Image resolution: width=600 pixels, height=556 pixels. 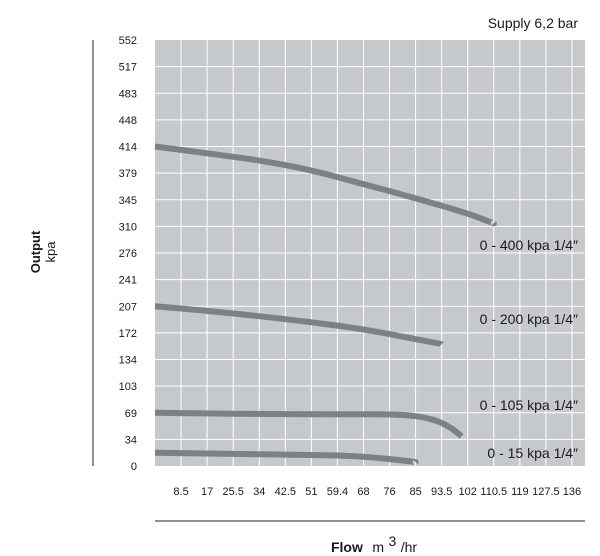 What do you see at coordinates (128, 201) in the screenshot?
I see `y-tick-label: 345` at bounding box center [128, 201].